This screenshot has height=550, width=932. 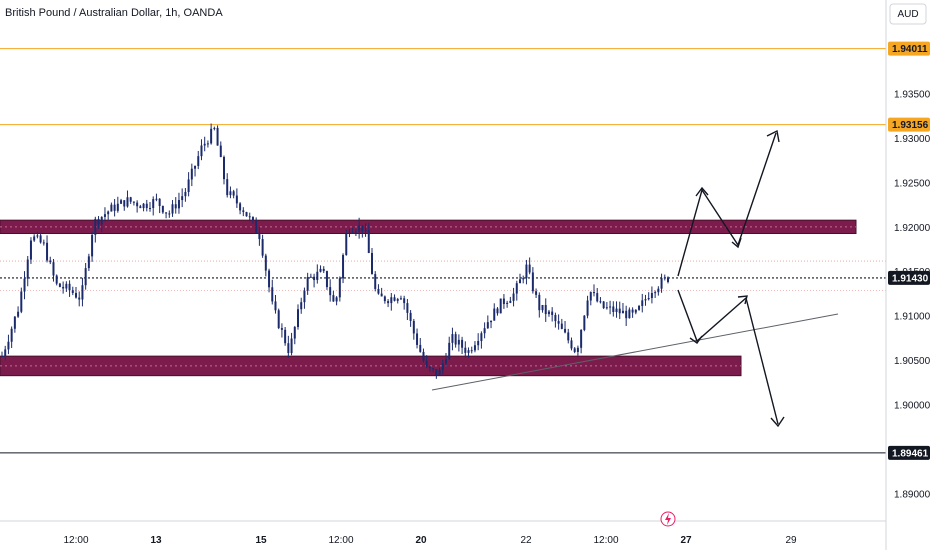 I want to click on svg-text: 1.91430, so click(x=910, y=278).